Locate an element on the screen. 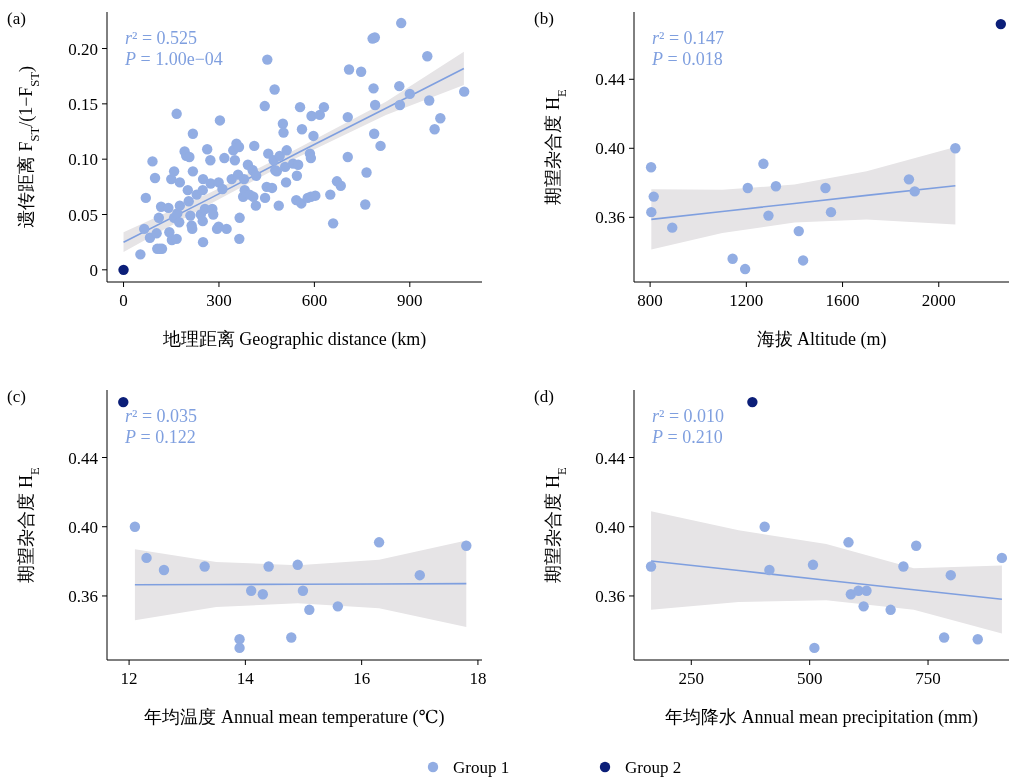 The image size is (1014, 780). x-tick-label: 1600 is located at coordinates (842, 300).